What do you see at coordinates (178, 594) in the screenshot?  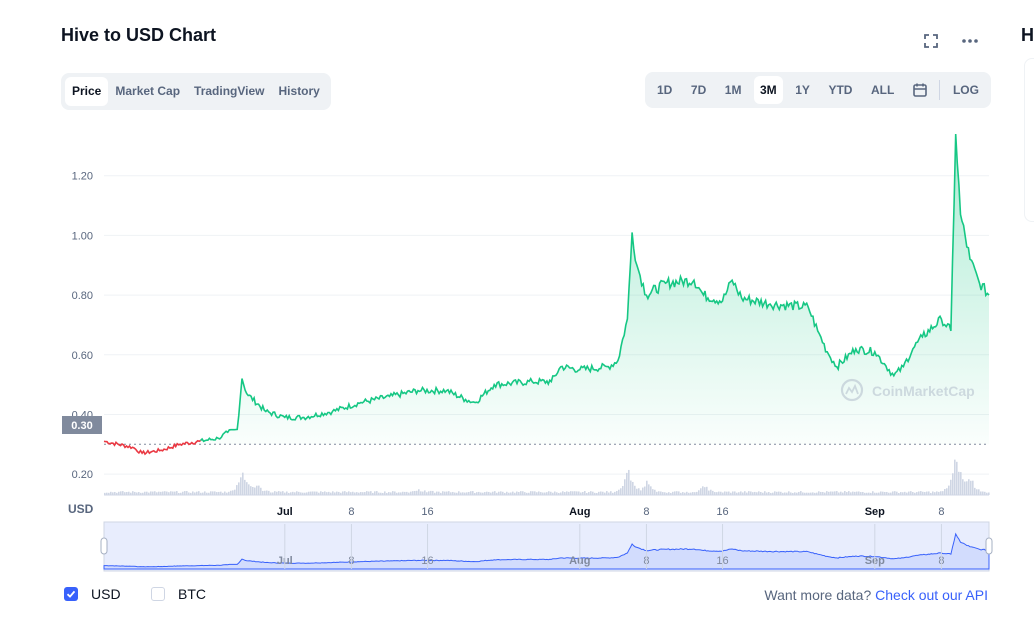 I see `btc-option: BTC` at bounding box center [178, 594].